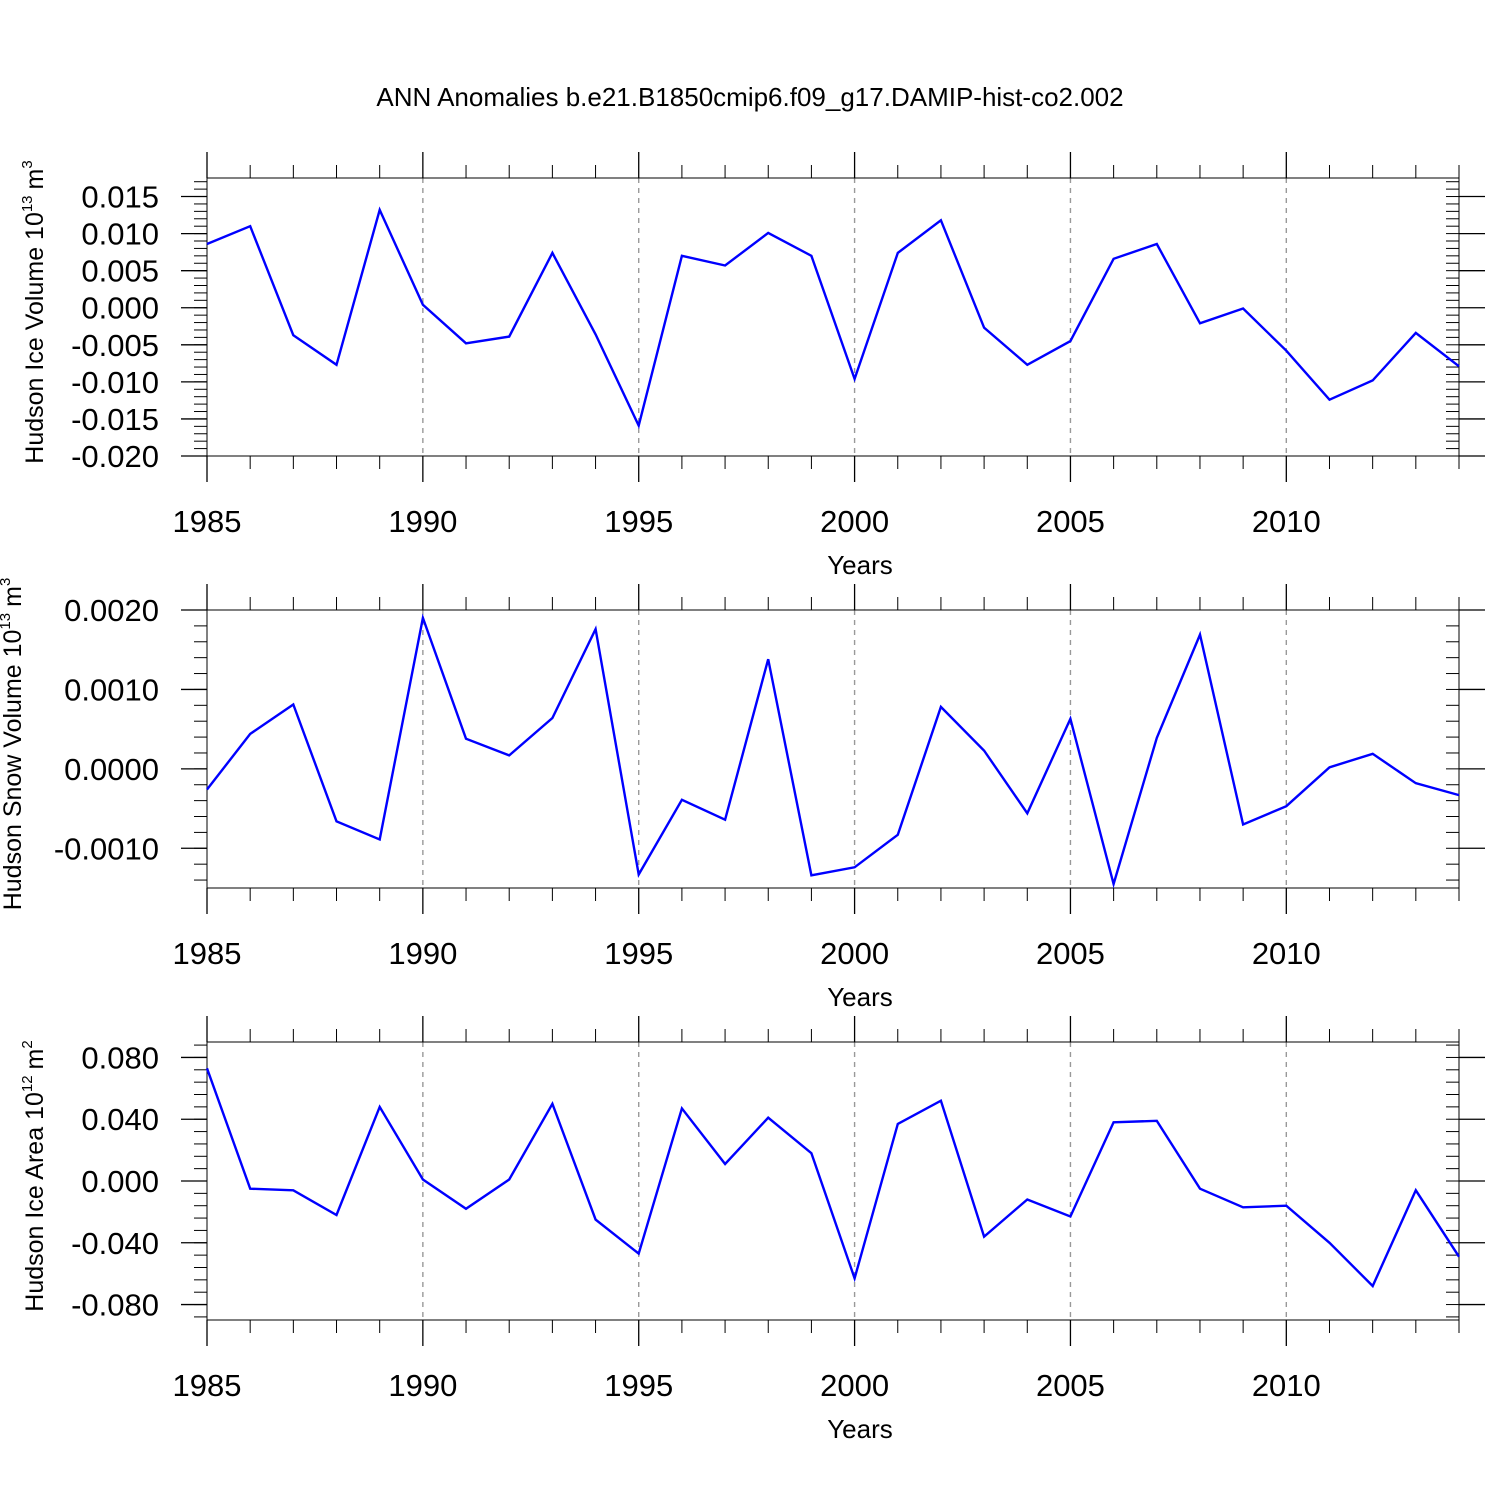 The height and width of the screenshot is (1500, 1500). I want to click on y-axis-label-text: Hudson Ice Volume 10, so click(35, 338).